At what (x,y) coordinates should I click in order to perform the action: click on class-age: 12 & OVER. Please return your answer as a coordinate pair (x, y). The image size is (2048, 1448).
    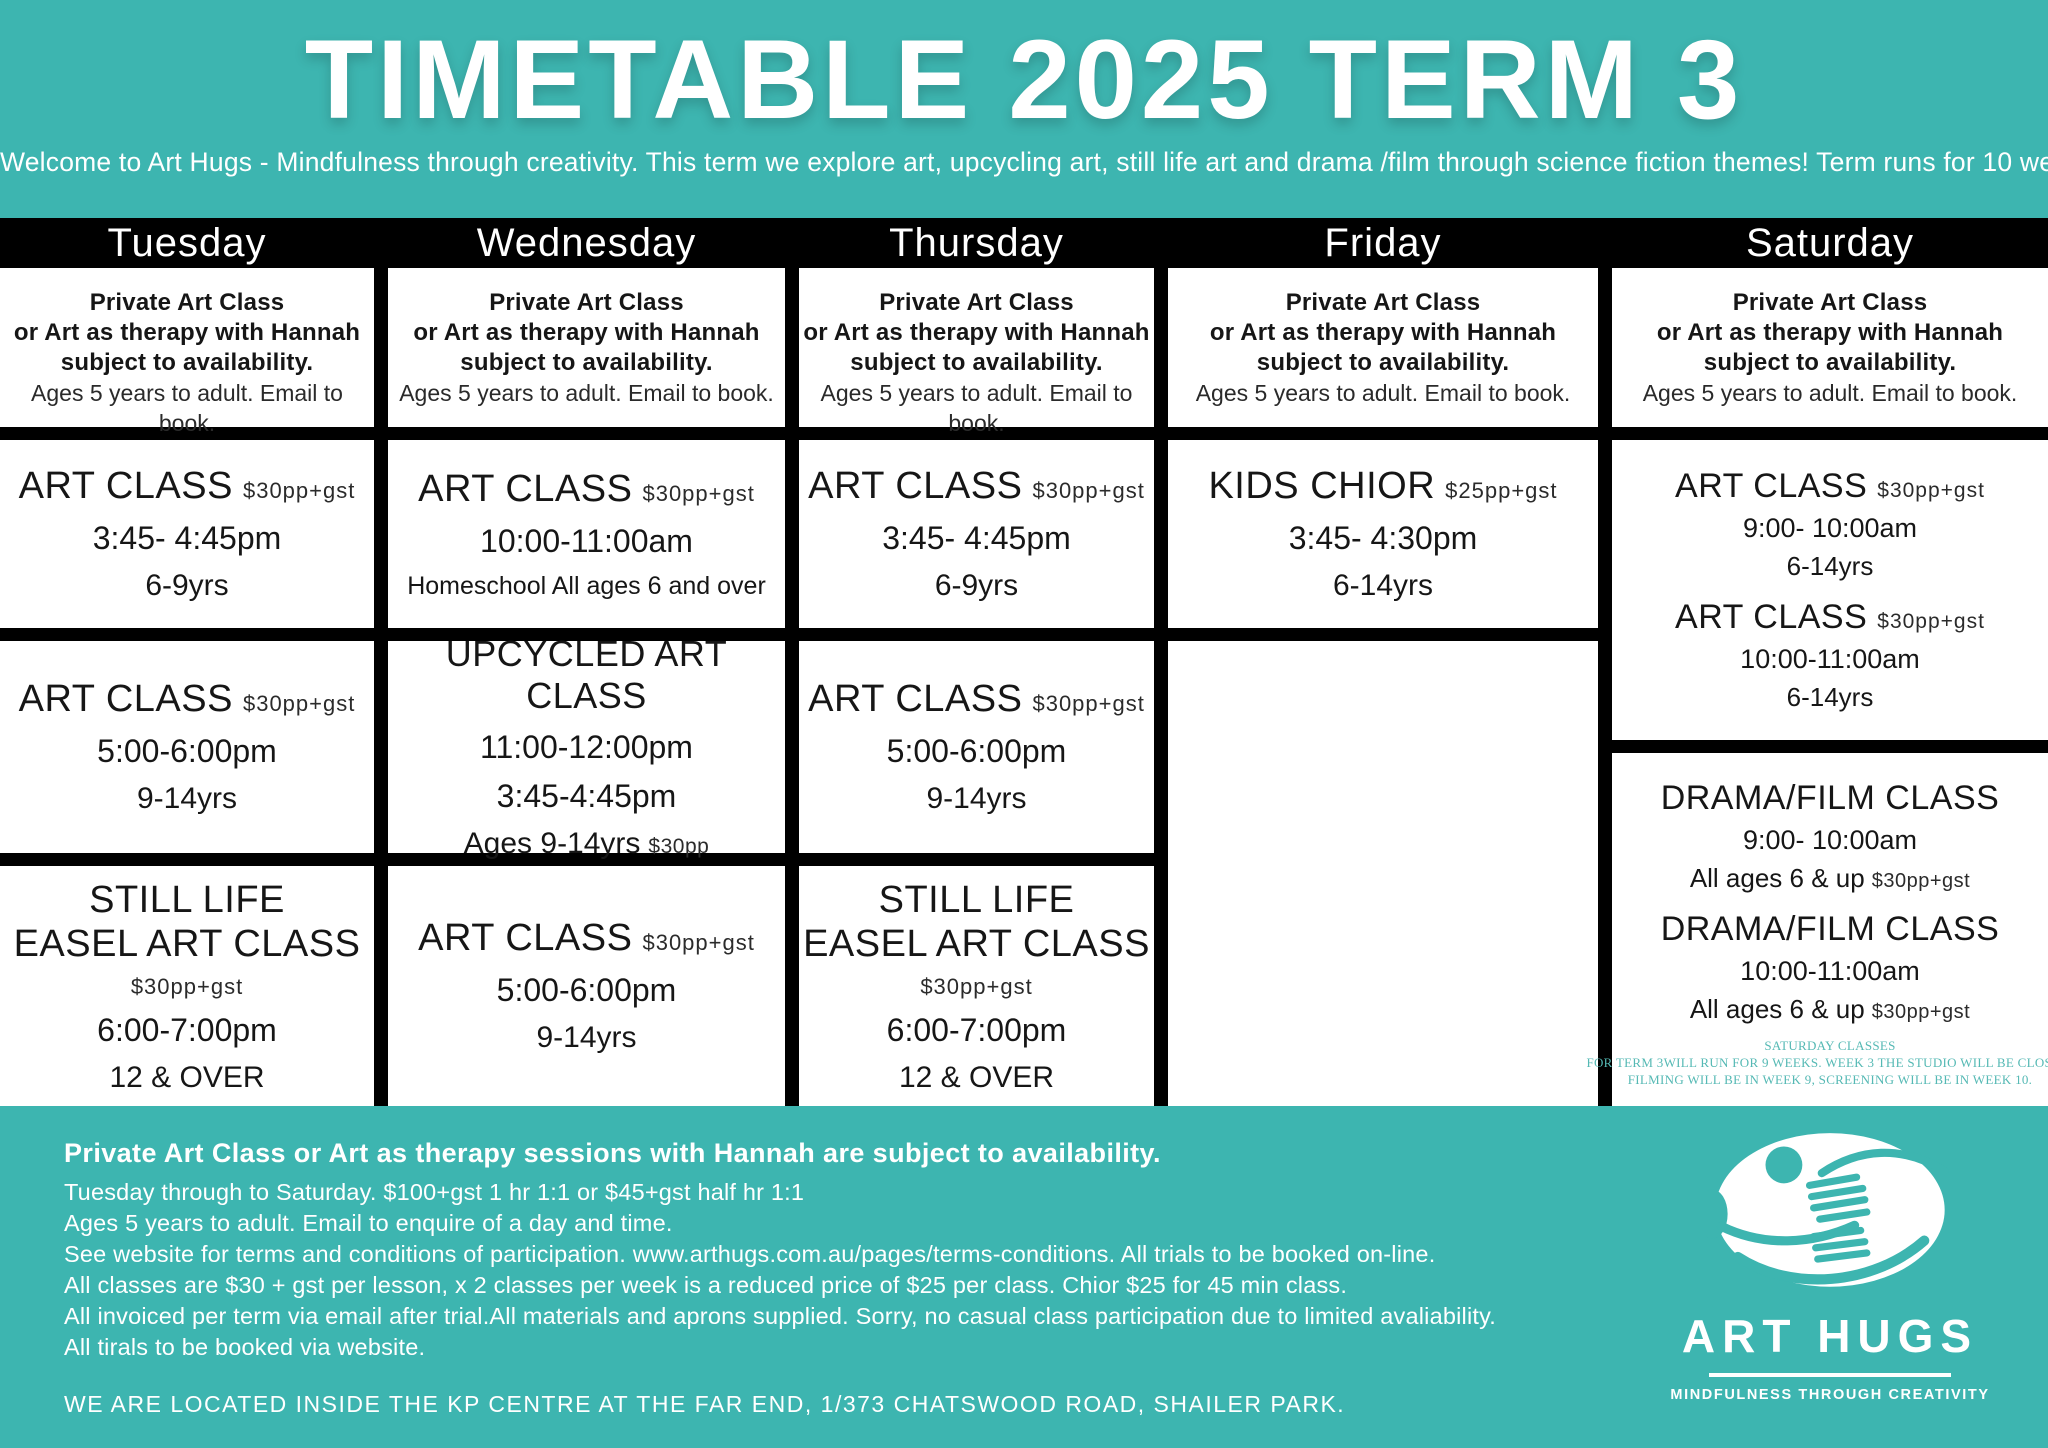
    Looking at the image, I should click on (187, 1077).